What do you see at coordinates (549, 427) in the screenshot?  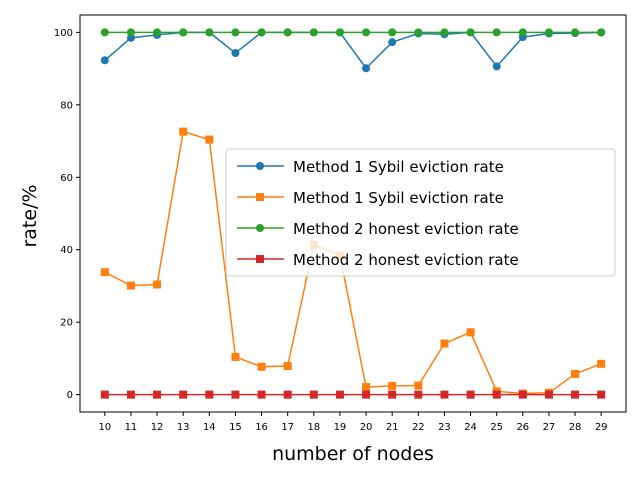 I see `x-tick-label: 27` at bounding box center [549, 427].